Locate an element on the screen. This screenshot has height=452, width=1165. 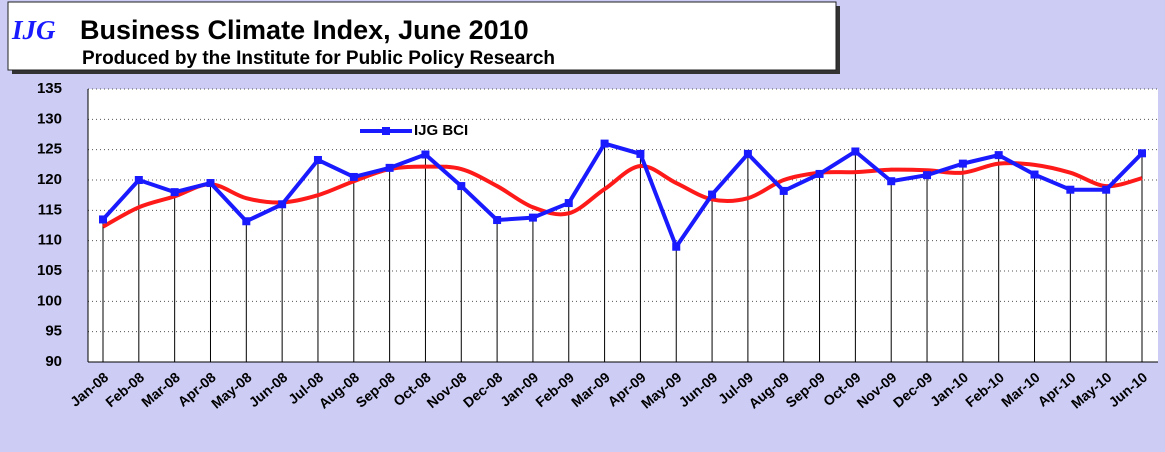
y-tick-label: 100 is located at coordinates (49, 300).